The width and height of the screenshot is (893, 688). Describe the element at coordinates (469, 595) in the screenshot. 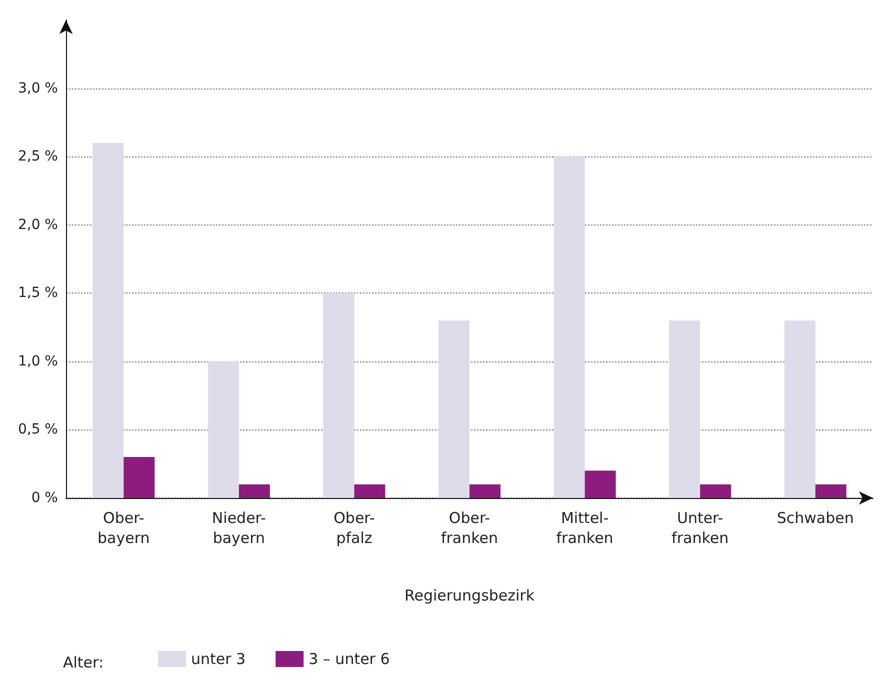

I see `x-axis-title: Regierungsbezirk` at that location.